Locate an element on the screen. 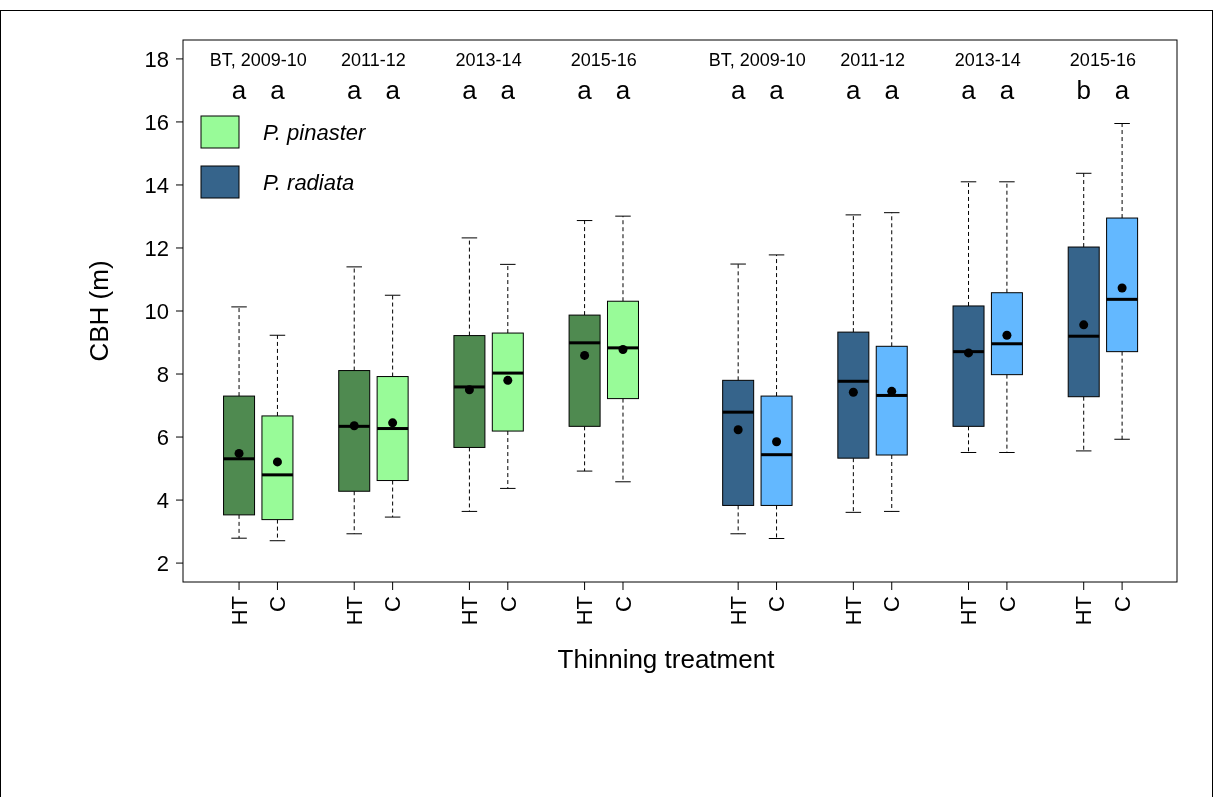 The height and width of the screenshot is (797, 1213). y-tick-label: 14 is located at coordinates (156, 185).